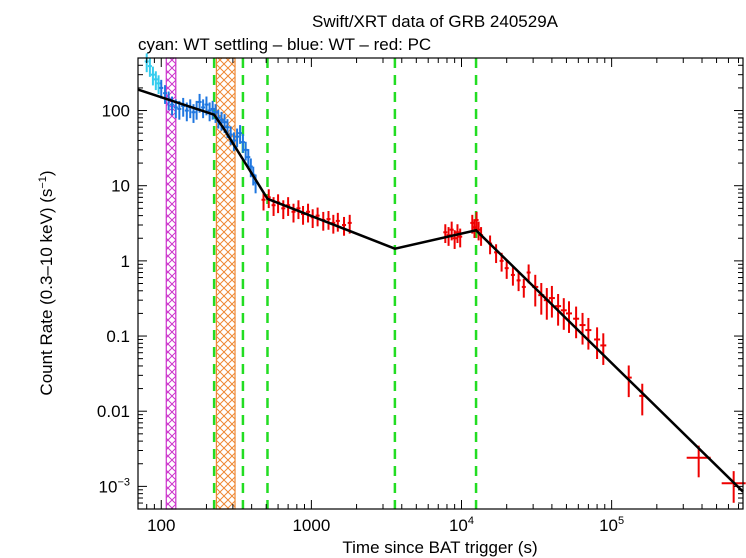 This screenshot has width=746, height=558. I want to click on chart-subtitle: cyan: WT settling – blue: WT – red: PC, so click(284, 44).